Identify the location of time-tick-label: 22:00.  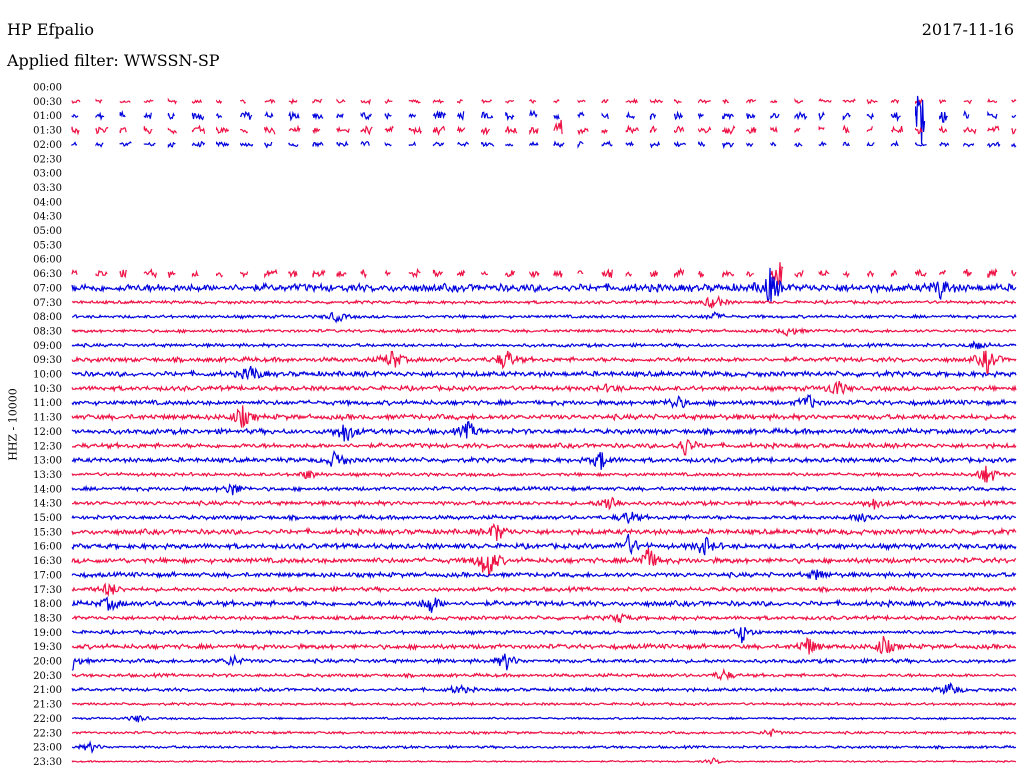
(47, 719).